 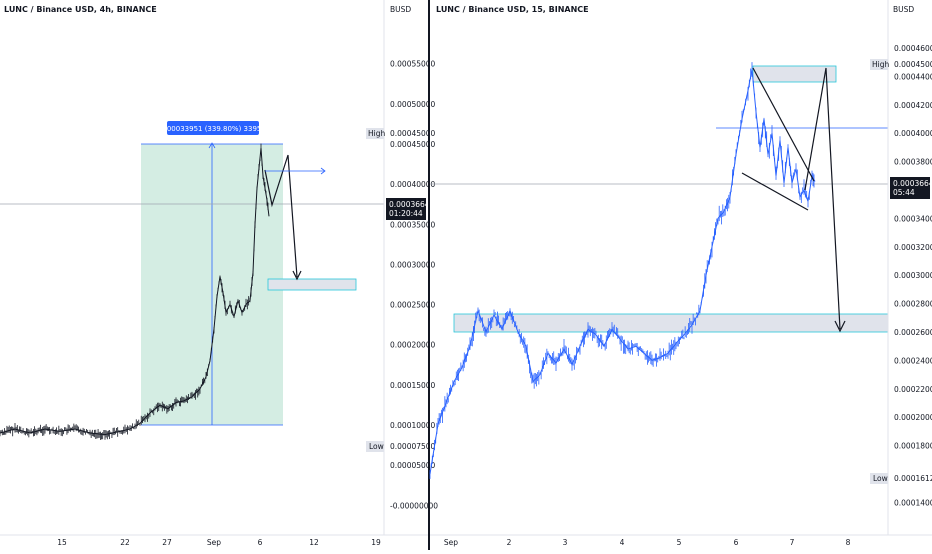 I want to click on ytick-label: 0.00042000, so click(x=913, y=105).